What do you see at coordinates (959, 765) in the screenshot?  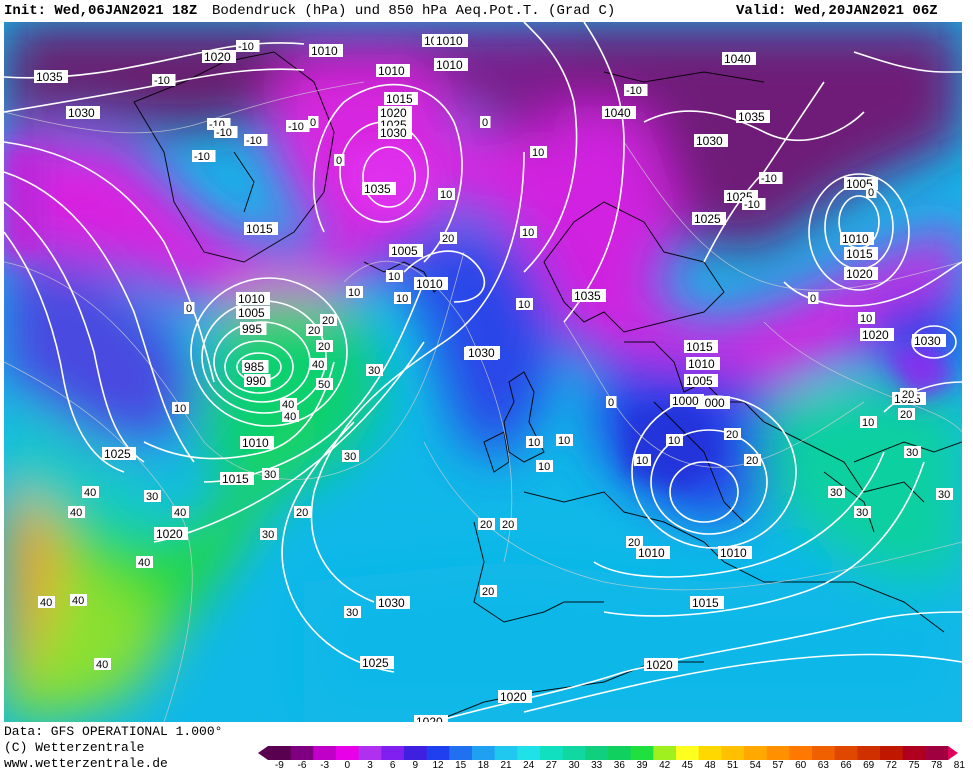 I see `colorbar-tick: 81` at bounding box center [959, 765].